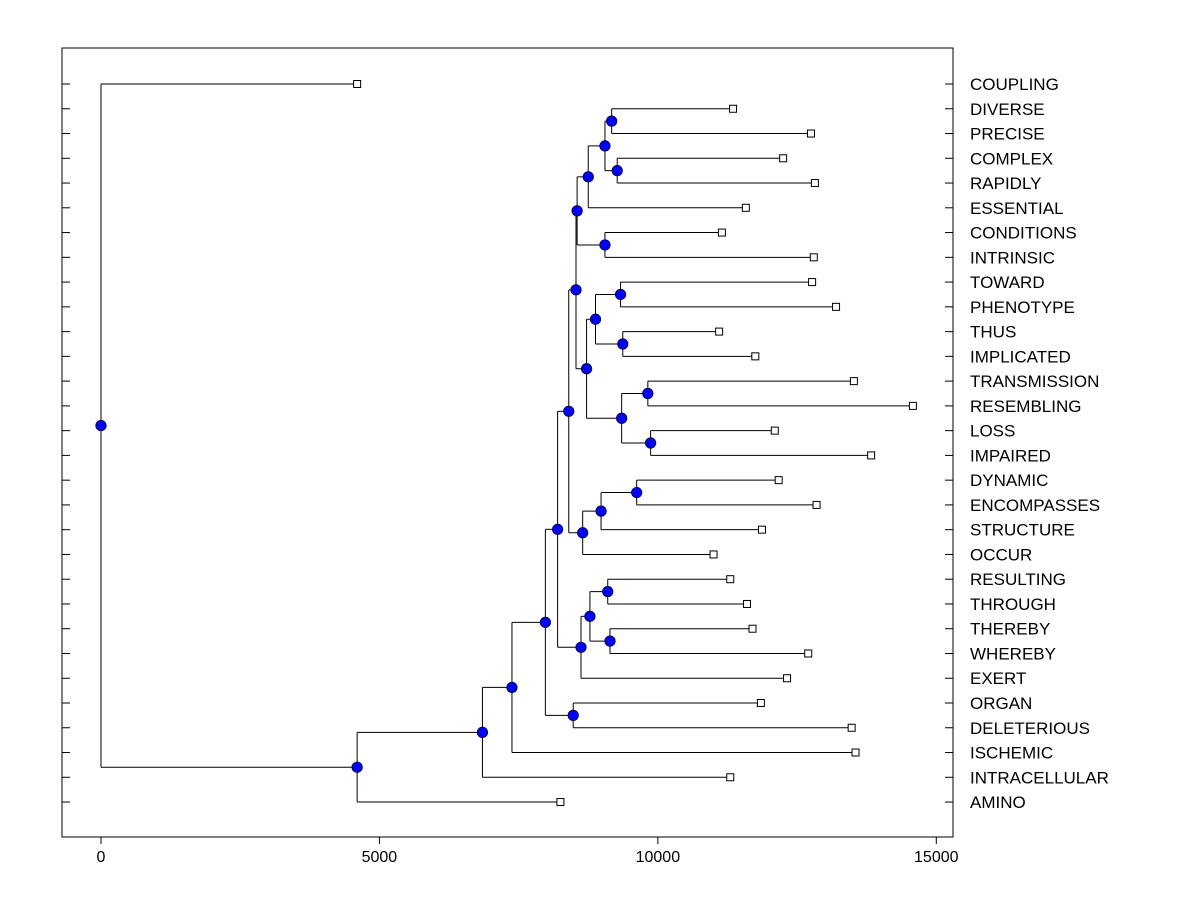 This screenshot has width=1200, height=900. I want to click on merge-node-n28, so click(357, 767).